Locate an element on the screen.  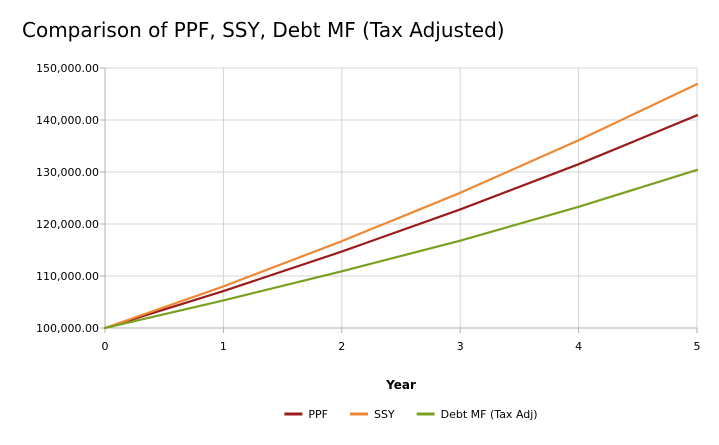
legend-label-1: SSY is located at coordinates (384, 414).